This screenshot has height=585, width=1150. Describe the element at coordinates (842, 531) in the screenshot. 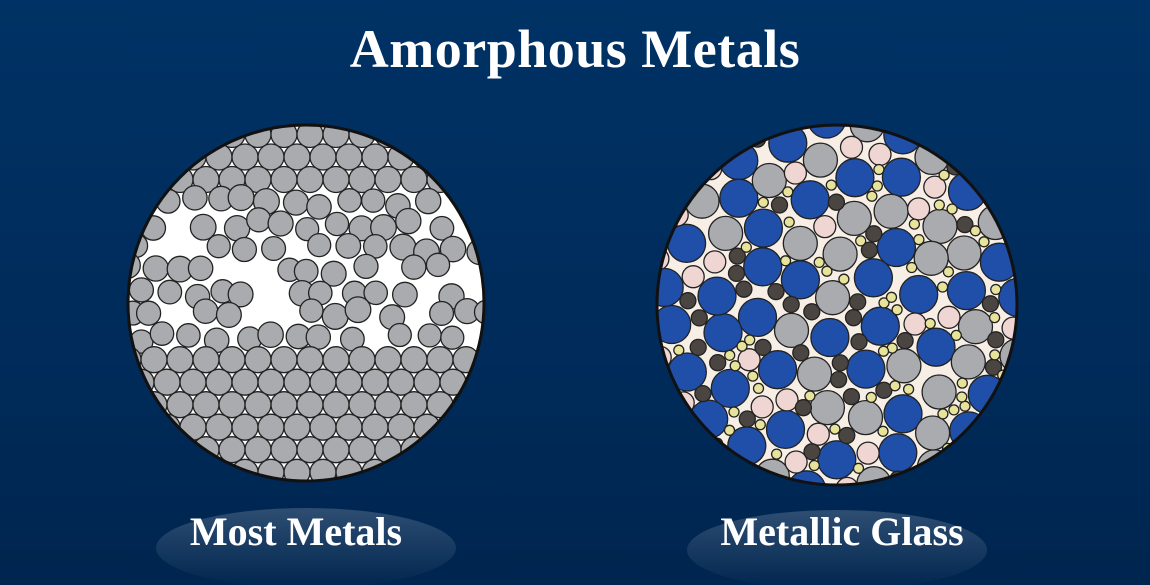

I see `metallic-glass-label: Metallic Glass` at that location.